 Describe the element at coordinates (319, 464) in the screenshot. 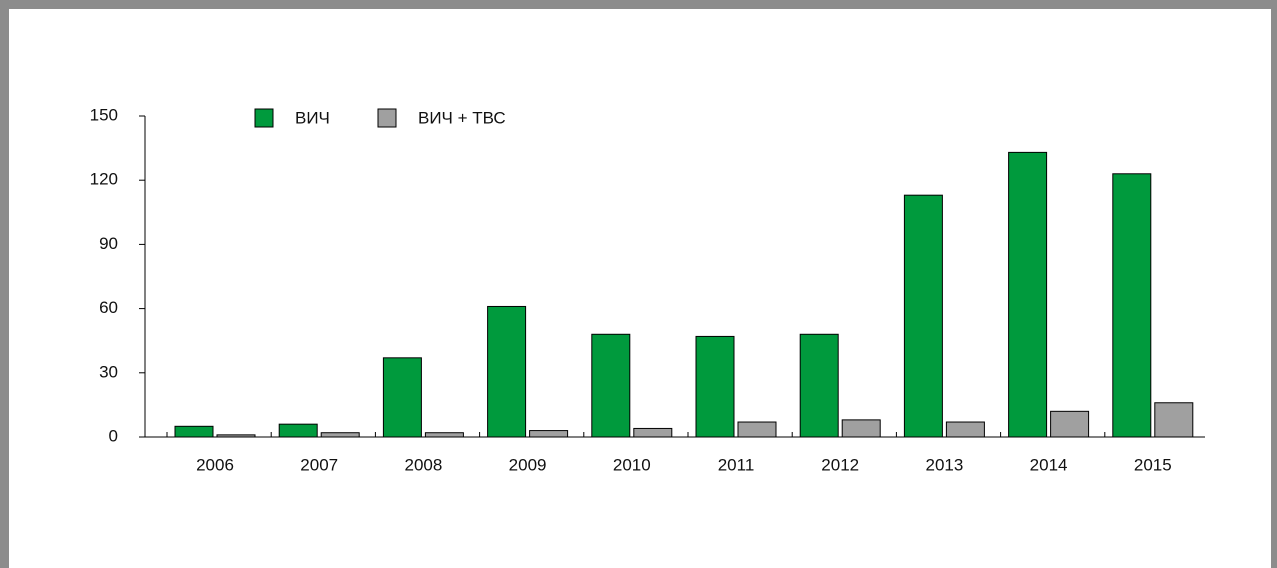

I see `x-tick-label: 2007` at that location.